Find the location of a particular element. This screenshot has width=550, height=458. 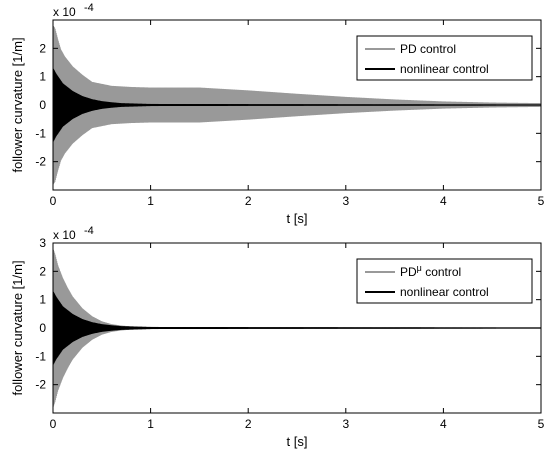

legend: PD control nonlinear control is located at coordinates (444, 58).